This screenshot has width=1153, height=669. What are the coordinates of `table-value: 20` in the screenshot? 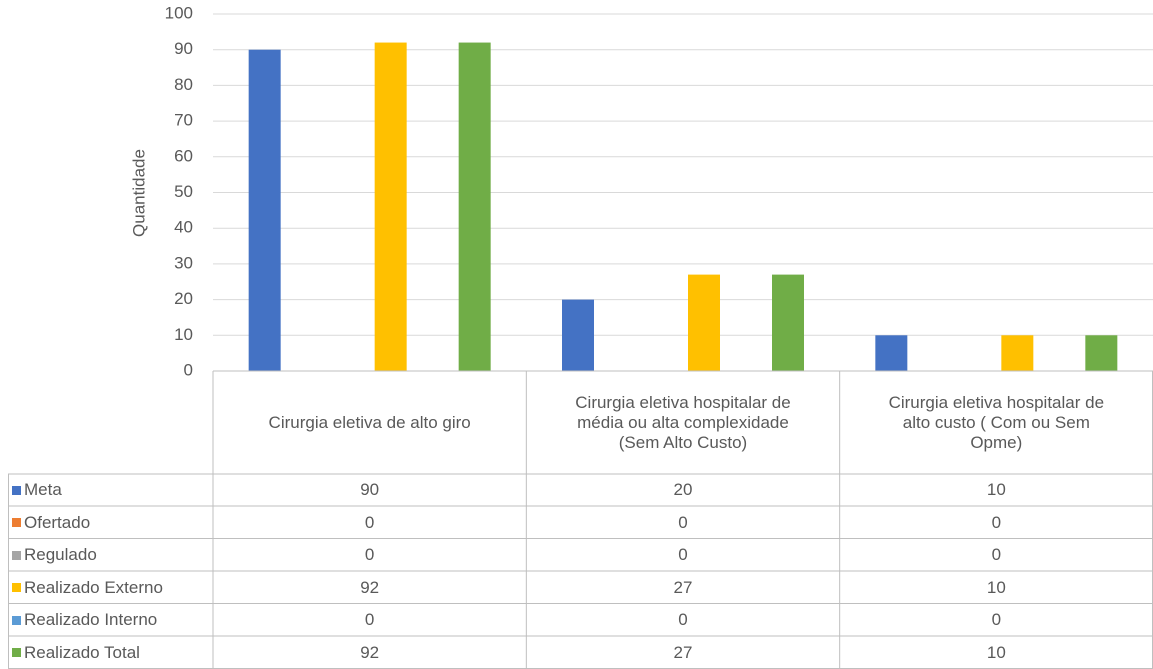 It's located at (683, 490).